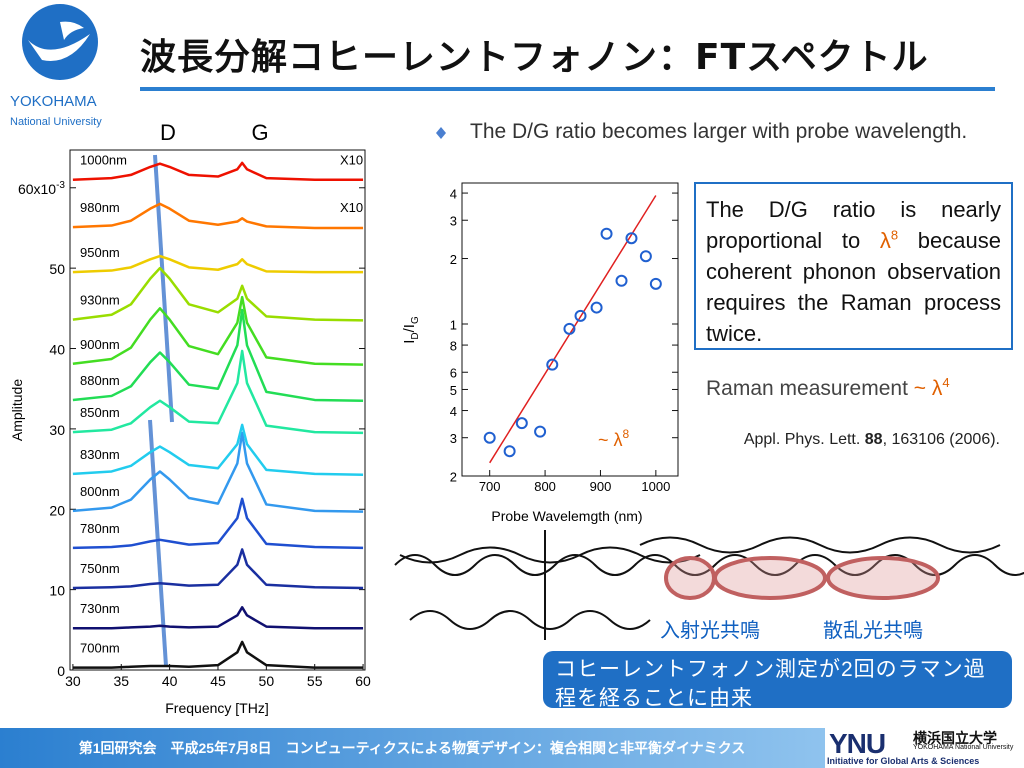  I want to click on citation-volume: 88, so click(873, 439).